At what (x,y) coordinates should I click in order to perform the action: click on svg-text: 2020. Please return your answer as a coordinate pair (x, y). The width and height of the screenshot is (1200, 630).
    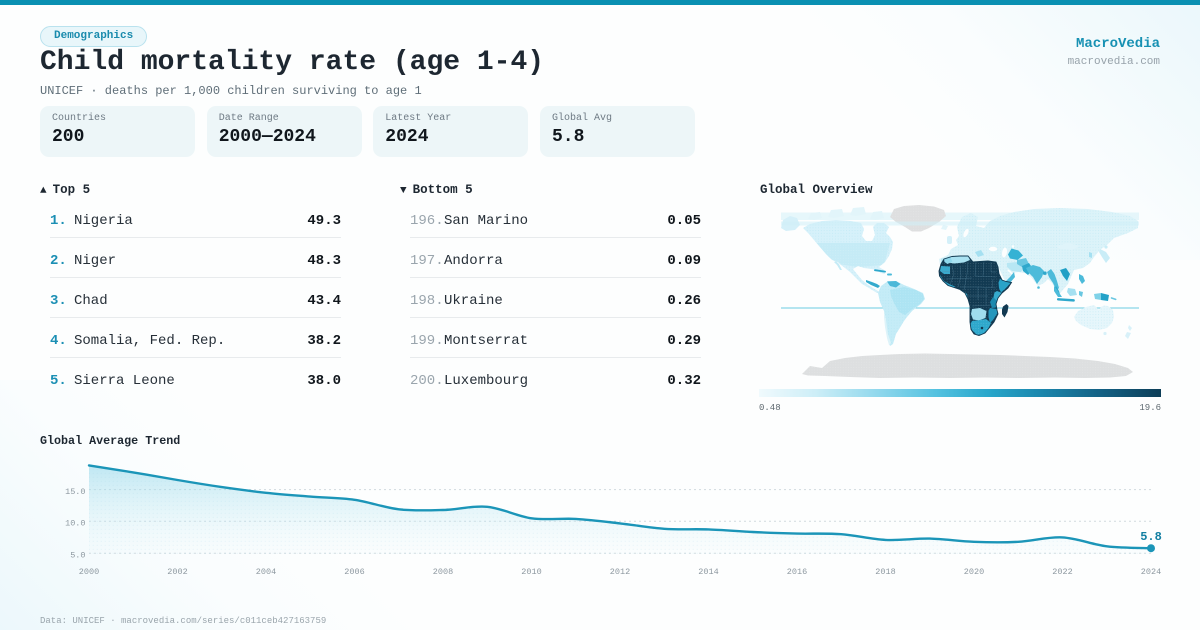
    Looking at the image, I should click on (974, 572).